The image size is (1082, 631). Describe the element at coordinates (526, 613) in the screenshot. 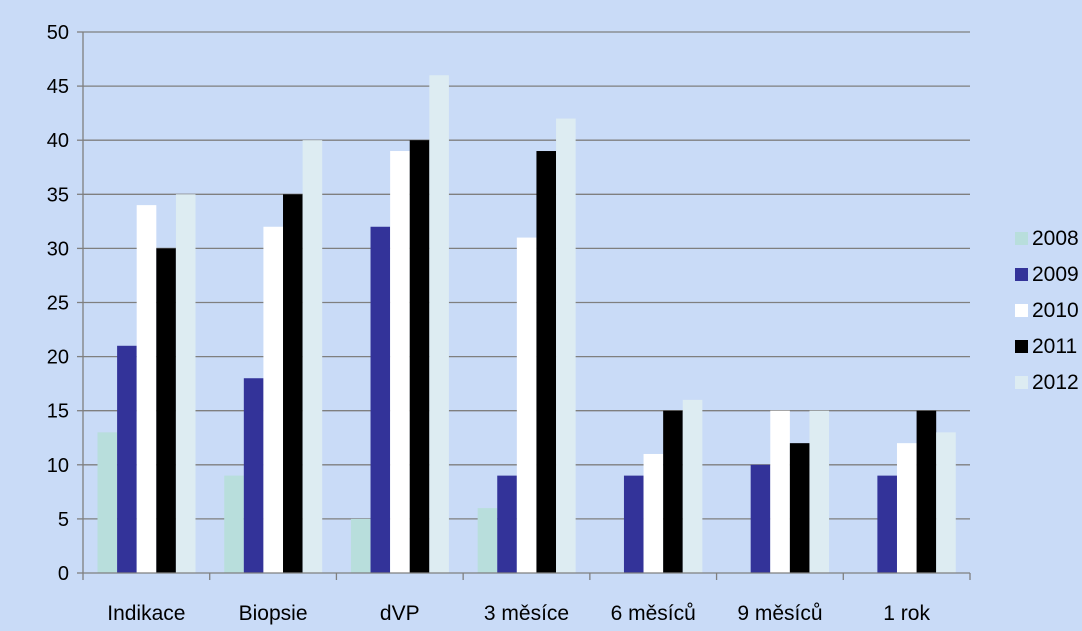

I see `x-tick-label: 3 měsíce` at that location.